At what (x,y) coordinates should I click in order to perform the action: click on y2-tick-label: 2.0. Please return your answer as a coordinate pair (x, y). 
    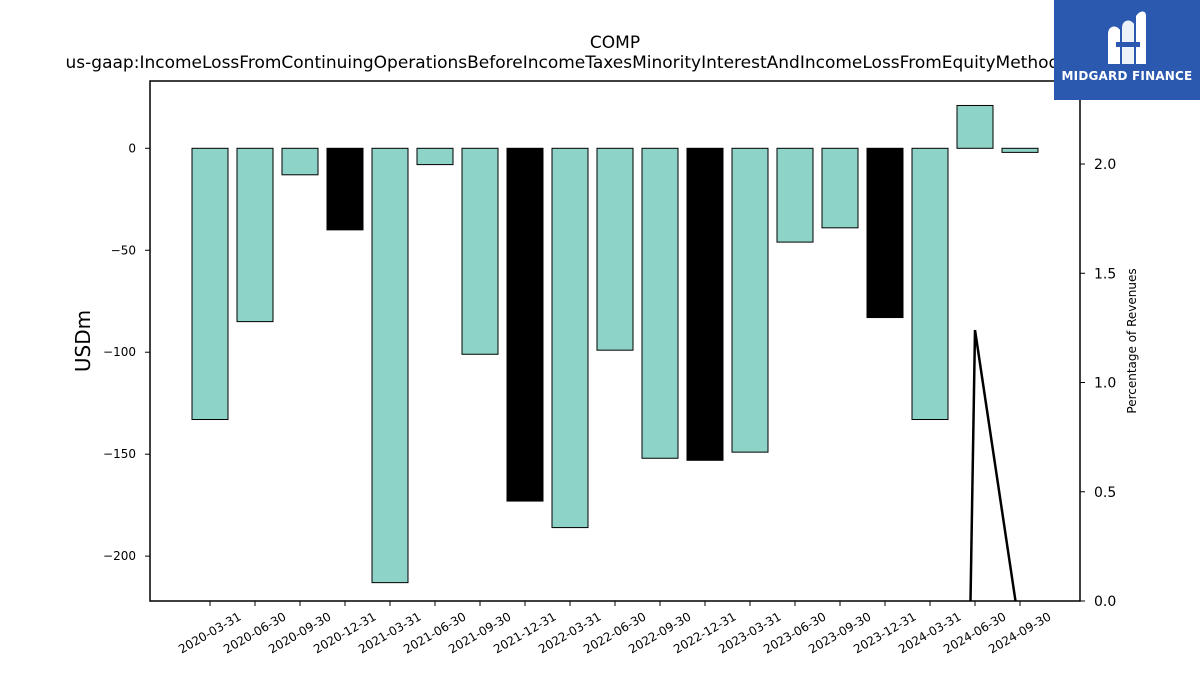
    Looking at the image, I should click on (1105, 165).